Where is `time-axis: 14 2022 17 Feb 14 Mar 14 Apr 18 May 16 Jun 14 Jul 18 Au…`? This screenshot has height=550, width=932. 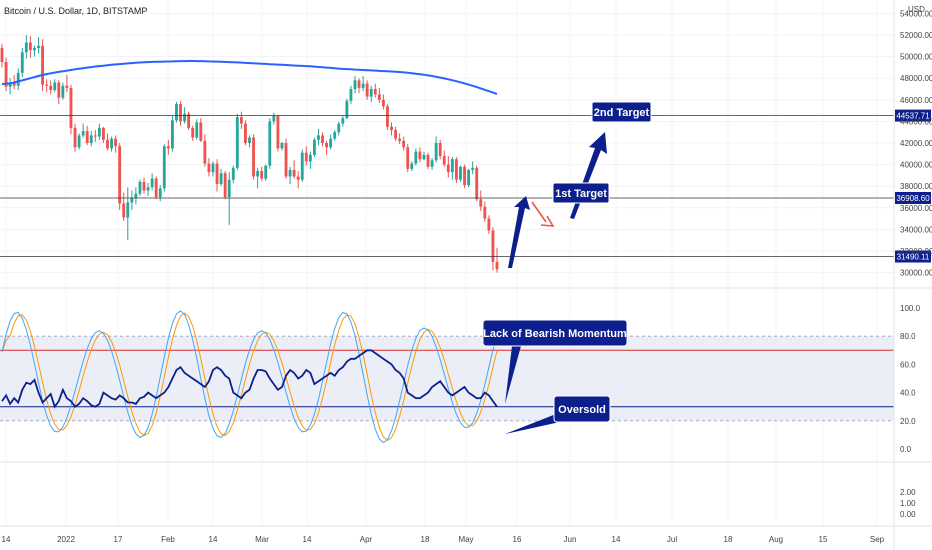 time-axis: 14 2022 17 Feb 14 Mar 14 Apr 18 May 16 Jun 14 Jul 18 Au… is located at coordinates (443, 539).